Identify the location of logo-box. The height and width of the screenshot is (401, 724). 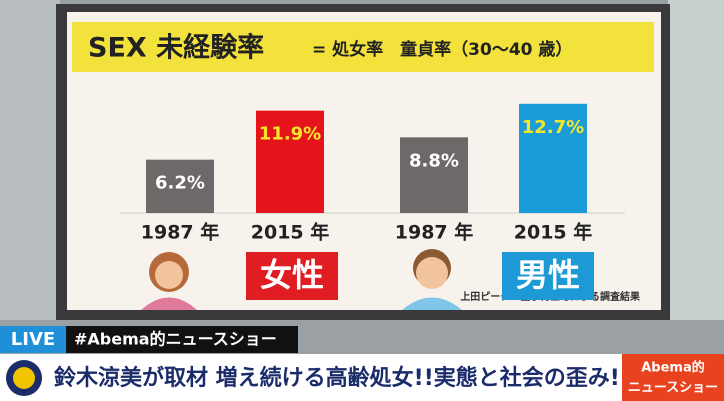
(673, 377).